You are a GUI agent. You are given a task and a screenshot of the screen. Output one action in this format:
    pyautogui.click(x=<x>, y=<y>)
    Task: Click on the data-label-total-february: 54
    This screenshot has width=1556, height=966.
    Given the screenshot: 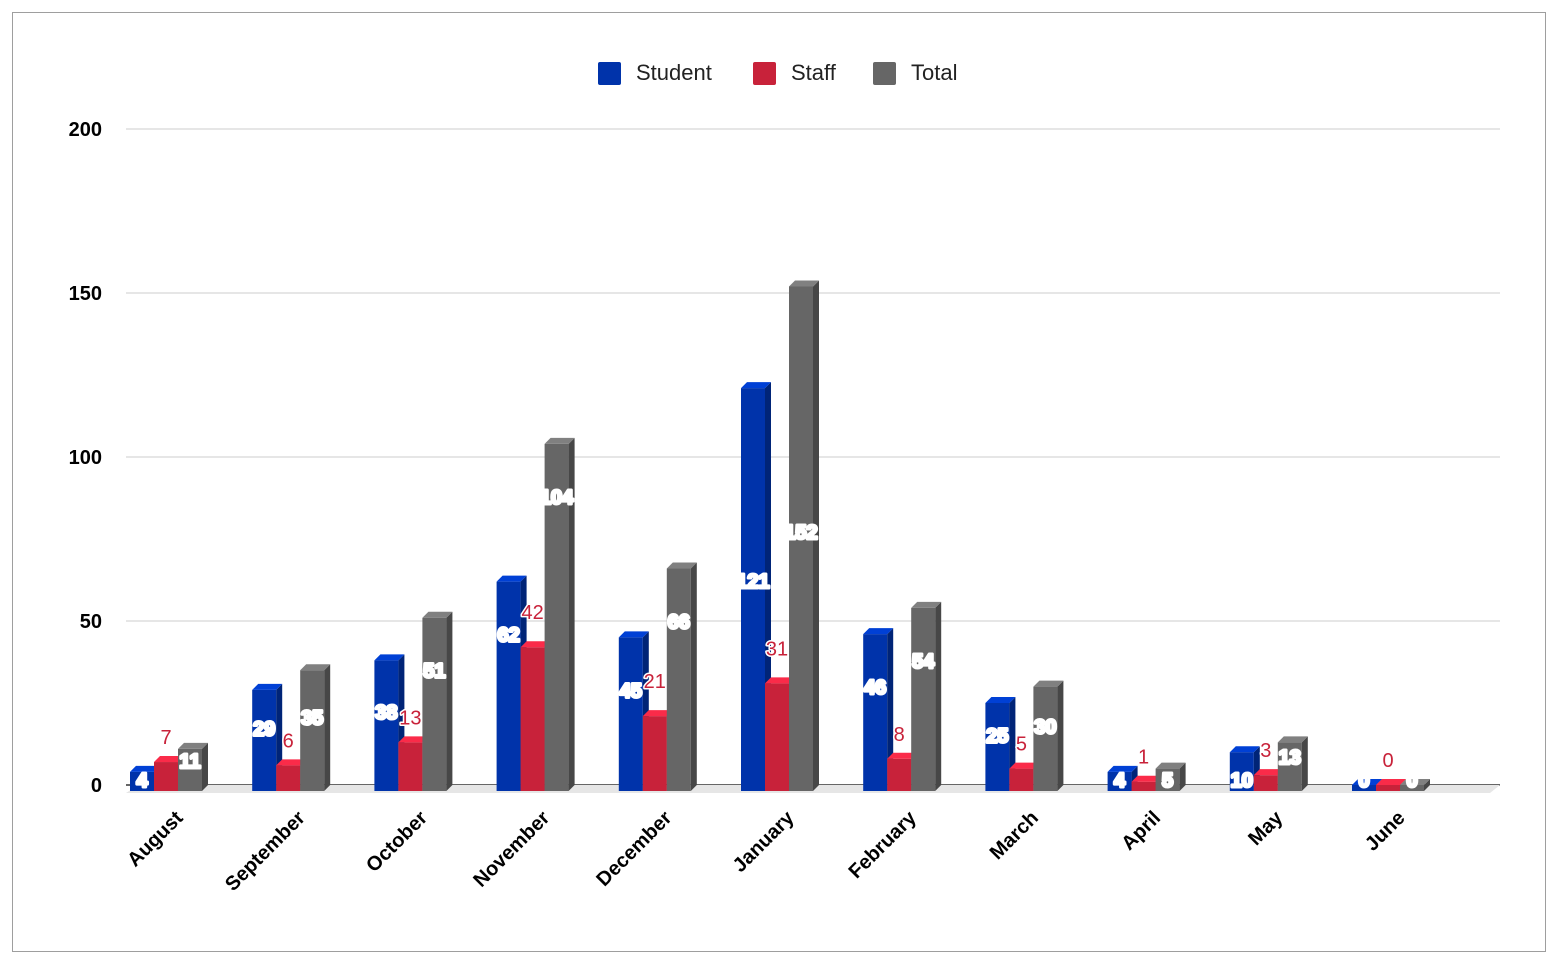 What is the action you would take?
    pyautogui.click(x=923, y=662)
    